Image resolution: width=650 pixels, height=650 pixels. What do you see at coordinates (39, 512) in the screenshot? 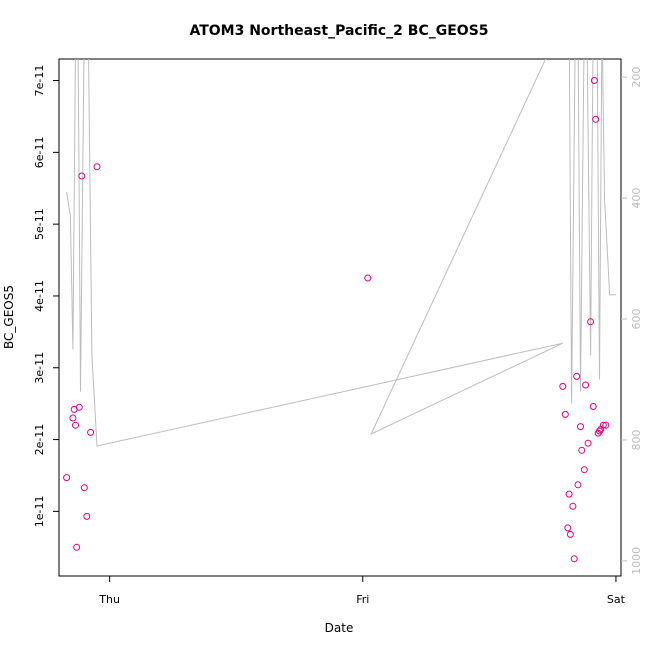
I see `y-tick-label: 1e-11` at bounding box center [39, 512].